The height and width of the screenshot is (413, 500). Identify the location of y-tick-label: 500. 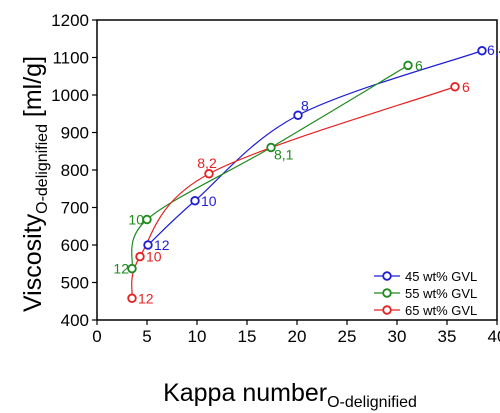
(75, 283).